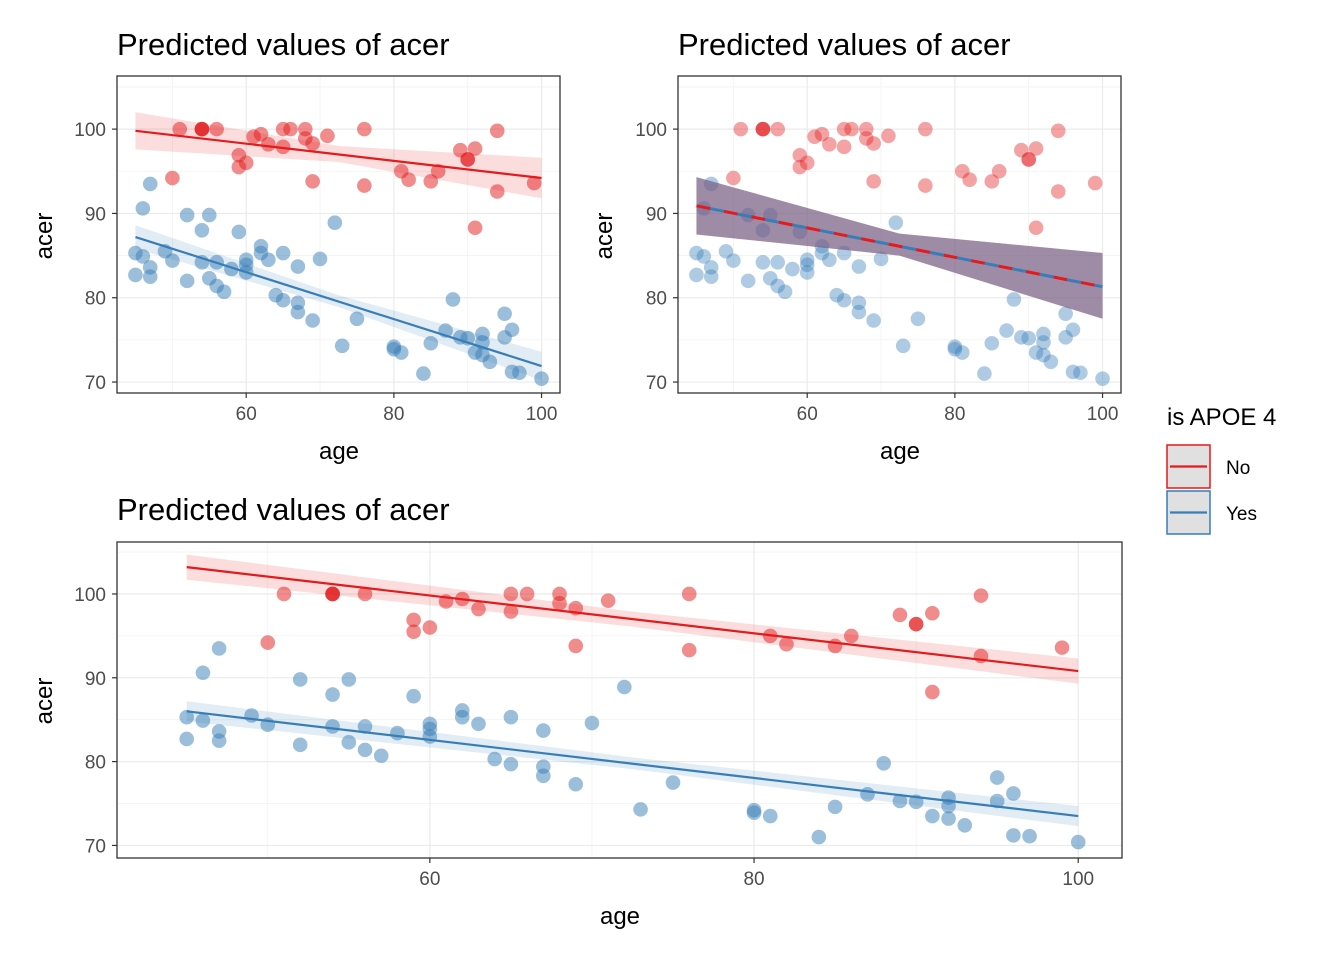 The image size is (1344, 960). What do you see at coordinates (900, 451) in the screenshot?
I see `x-axis-title: age` at bounding box center [900, 451].